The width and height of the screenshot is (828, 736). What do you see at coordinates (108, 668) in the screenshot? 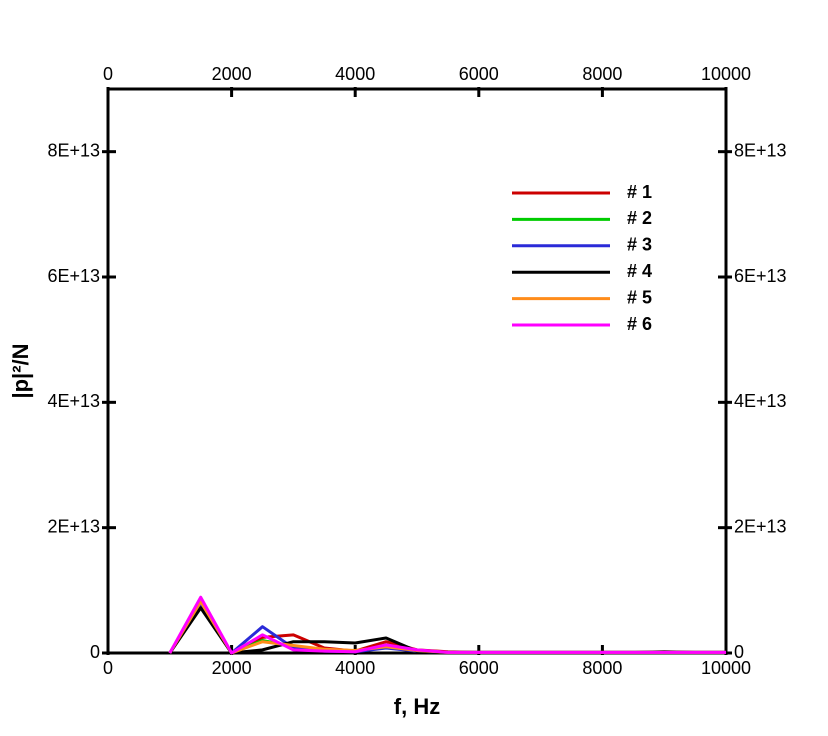
I see `x-tick-label: 0` at bounding box center [108, 668].